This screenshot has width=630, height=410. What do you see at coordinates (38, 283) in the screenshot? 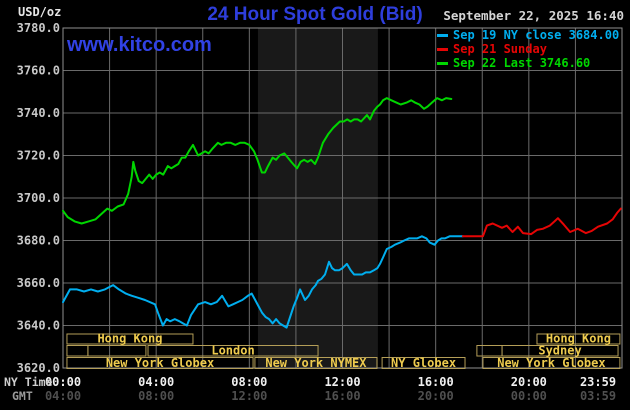
I see `y-axis-tick-label: 3660.0` at bounding box center [38, 283].